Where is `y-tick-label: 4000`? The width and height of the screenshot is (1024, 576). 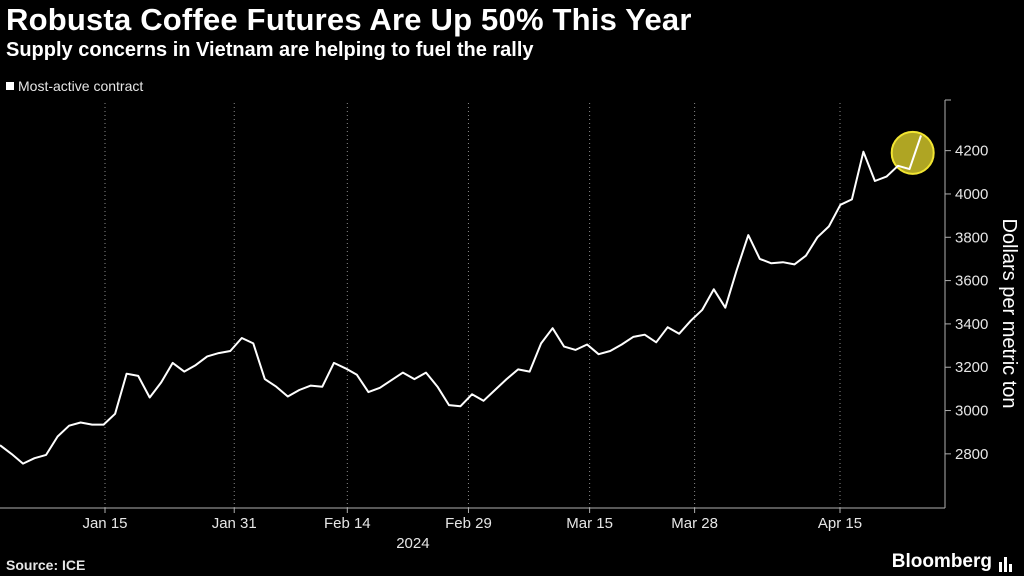
y-tick-label: 4000 is located at coordinates (971, 194).